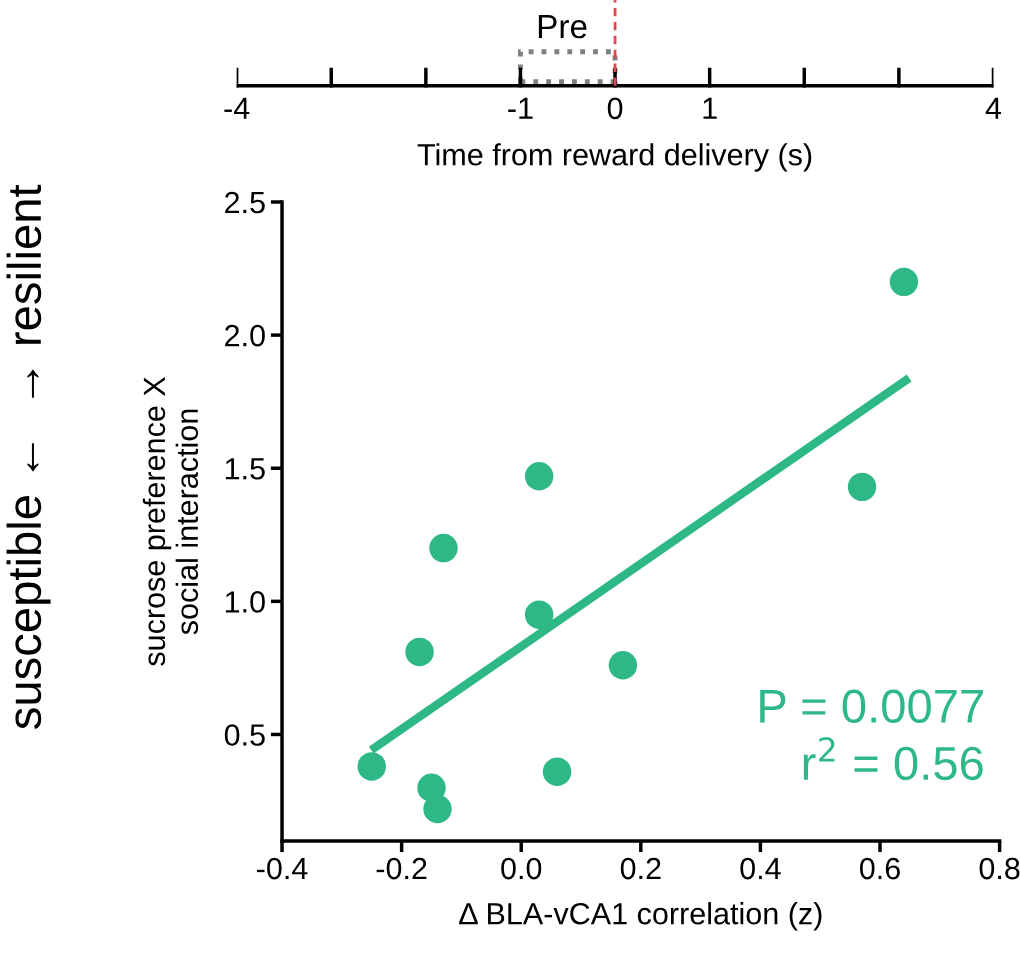  I want to click on text: susceptible ← → resilient, so click(28, 456).